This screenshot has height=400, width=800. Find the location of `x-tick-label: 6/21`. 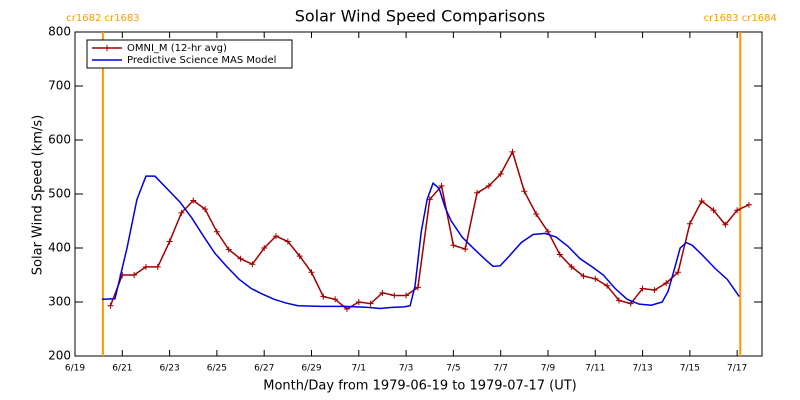

x-tick-label: 6/21 is located at coordinates (122, 369).